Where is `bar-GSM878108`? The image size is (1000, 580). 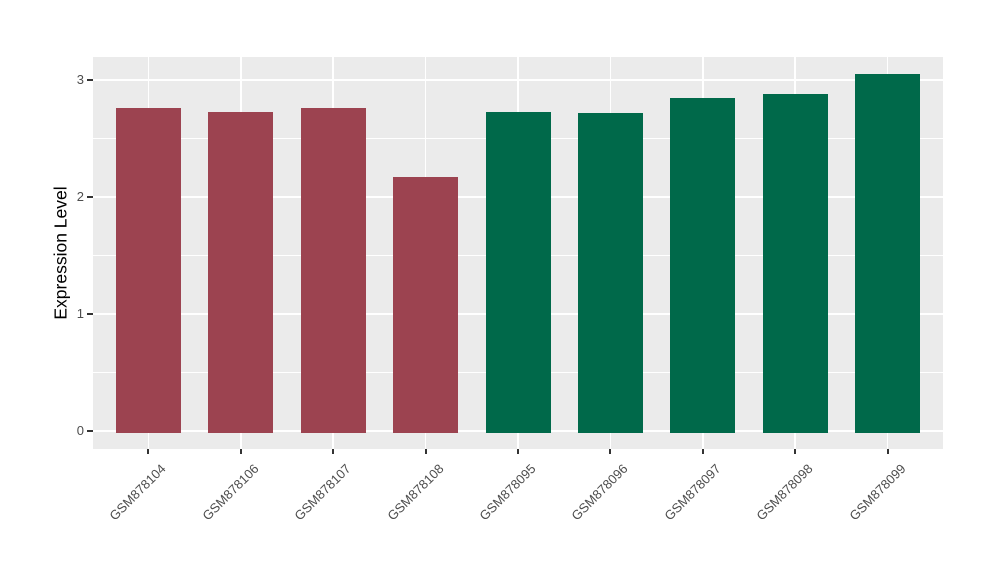 bar-GSM878108 is located at coordinates (426, 305).